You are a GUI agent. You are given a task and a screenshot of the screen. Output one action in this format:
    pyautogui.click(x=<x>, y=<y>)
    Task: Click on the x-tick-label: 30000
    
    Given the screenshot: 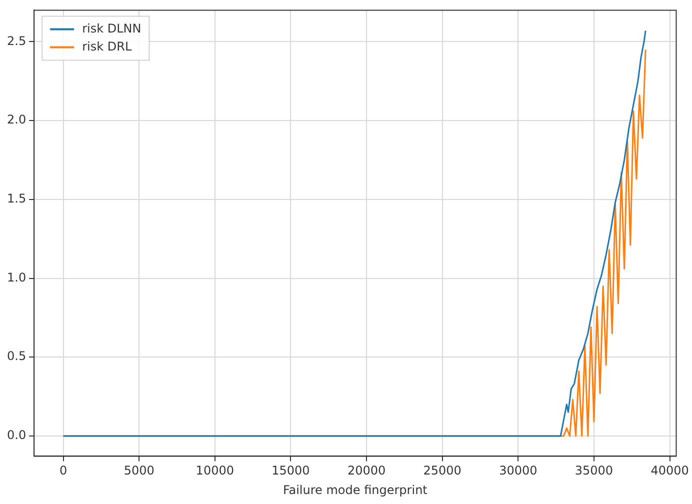 What is the action you would take?
    pyautogui.click(x=518, y=471)
    